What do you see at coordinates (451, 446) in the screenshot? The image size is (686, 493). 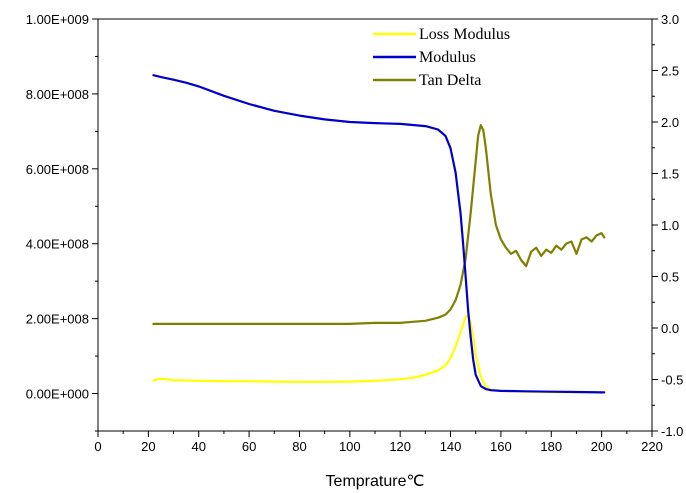 I see `x-tick-label: 140` at bounding box center [451, 446].